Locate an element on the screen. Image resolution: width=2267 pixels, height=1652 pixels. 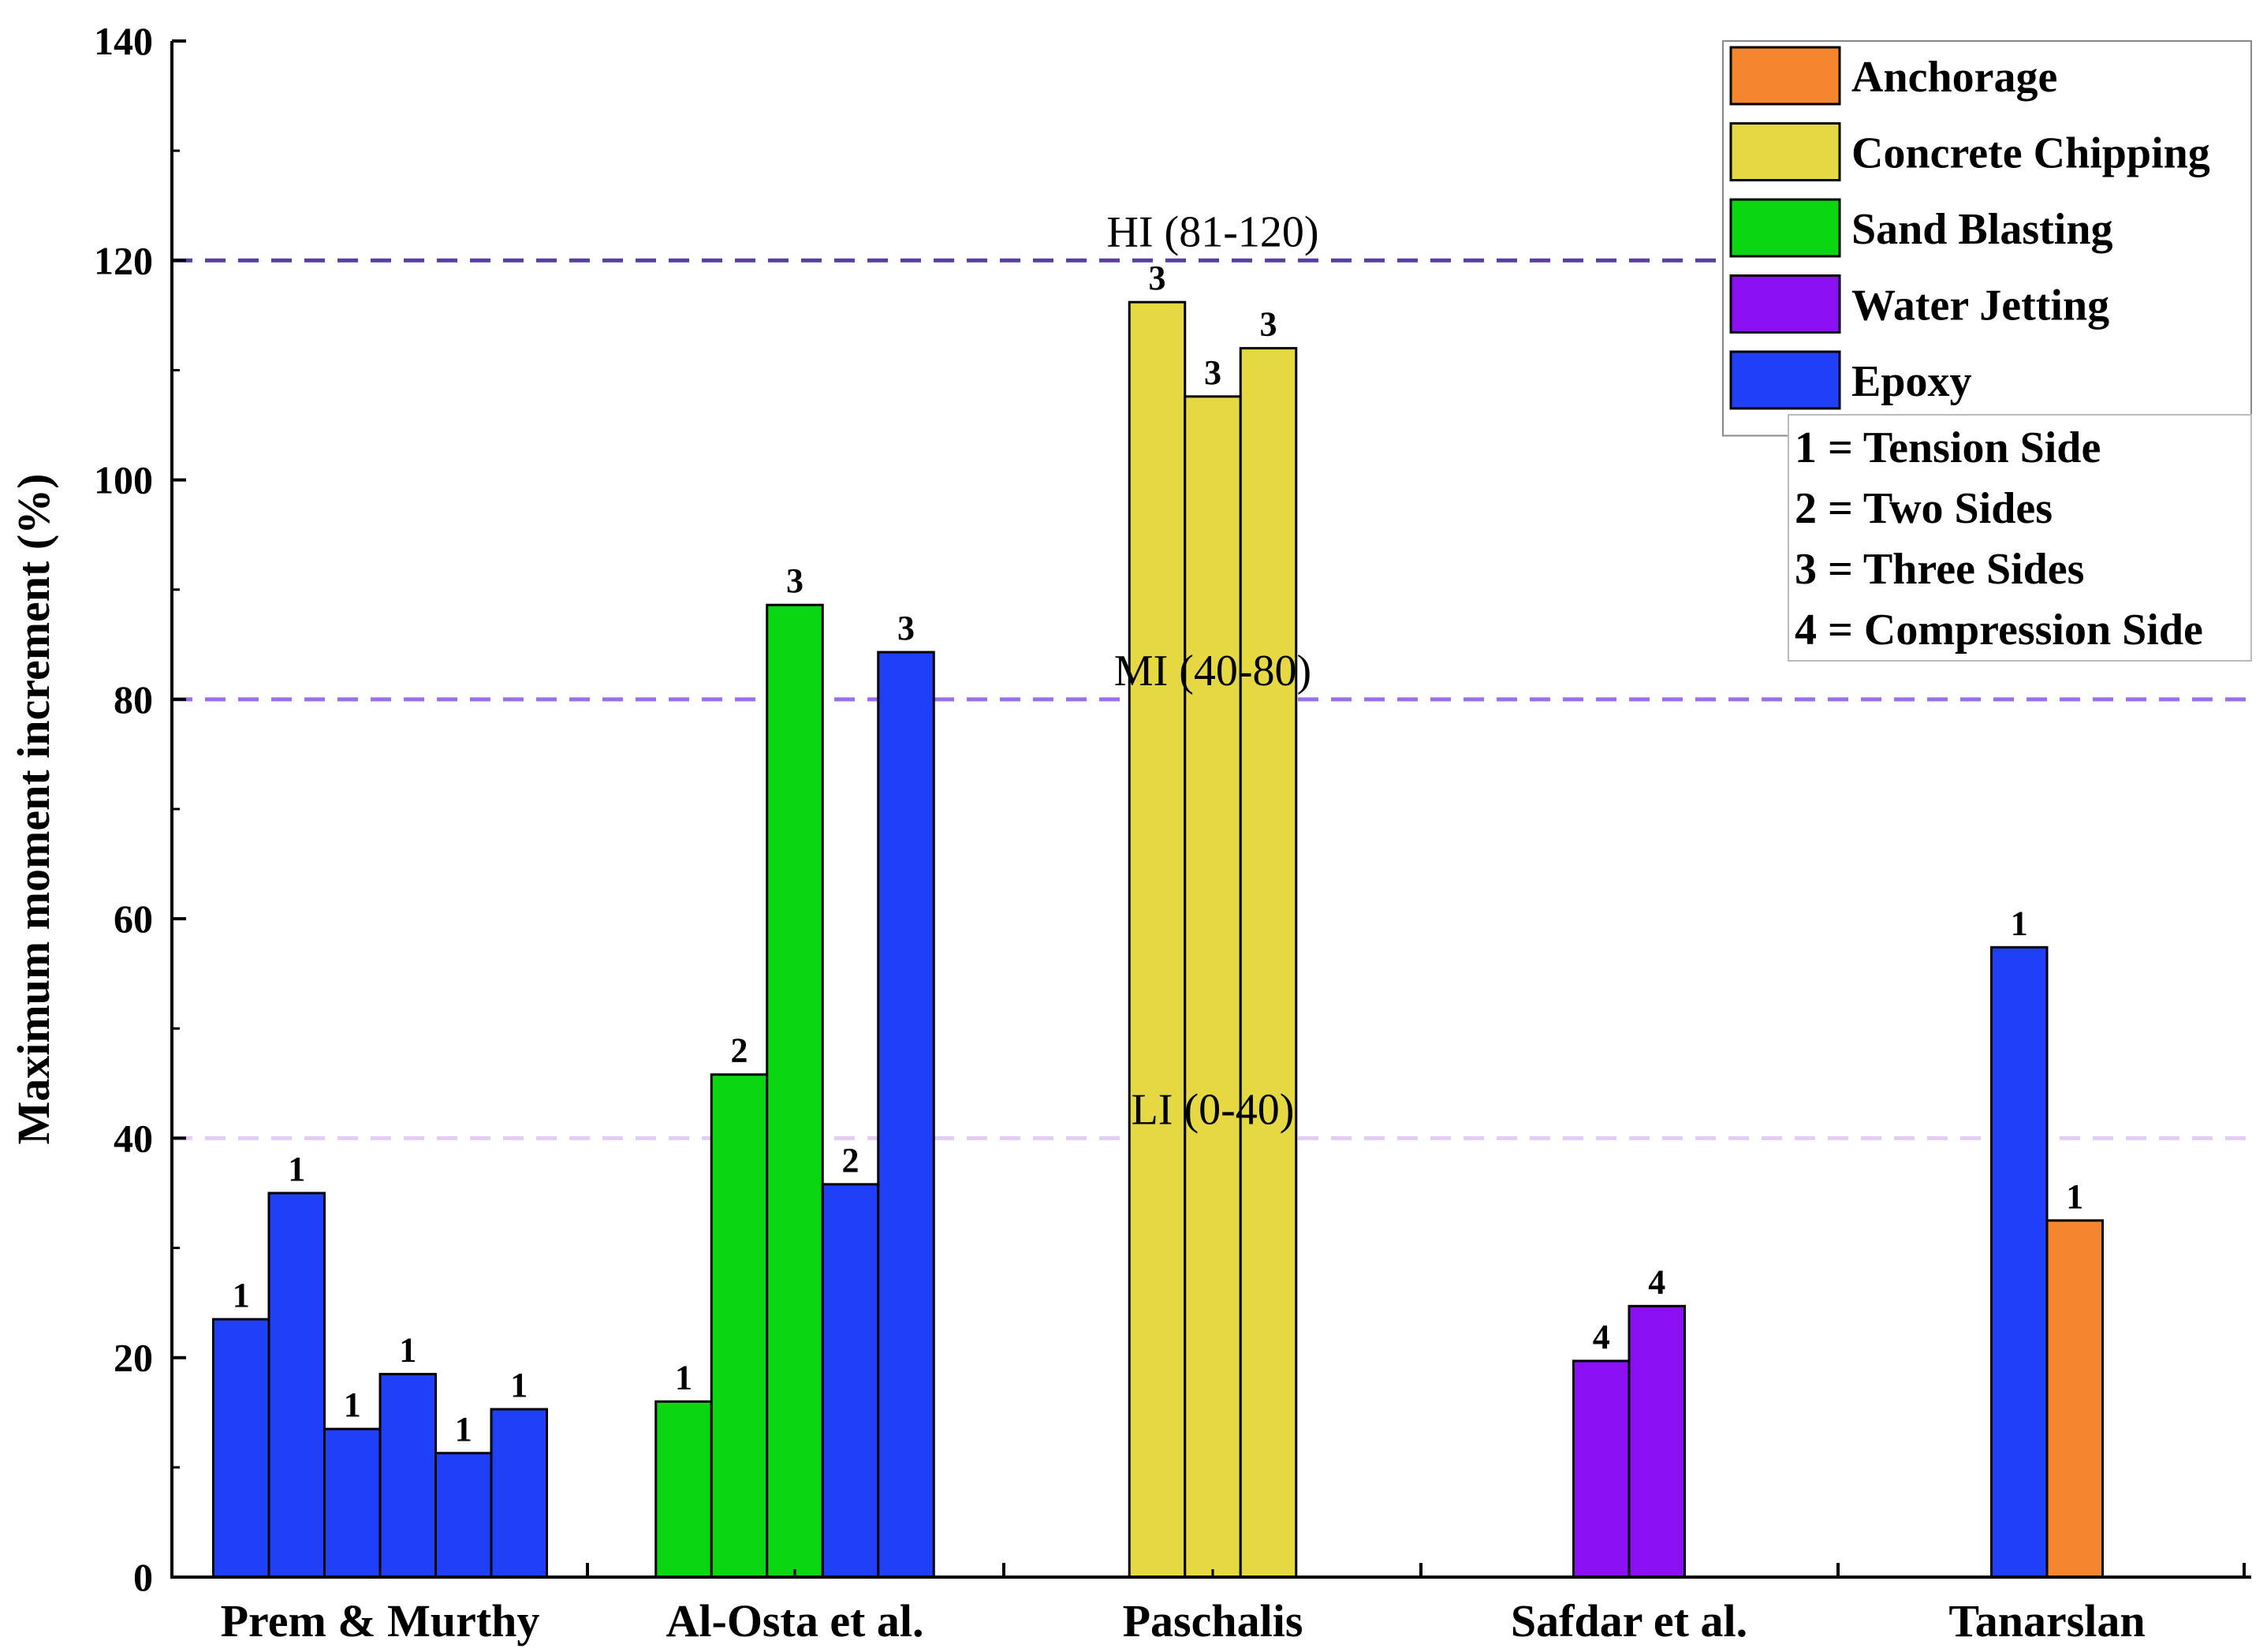
bar-label-paschalis-1: 3 is located at coordinates (1157, 278).